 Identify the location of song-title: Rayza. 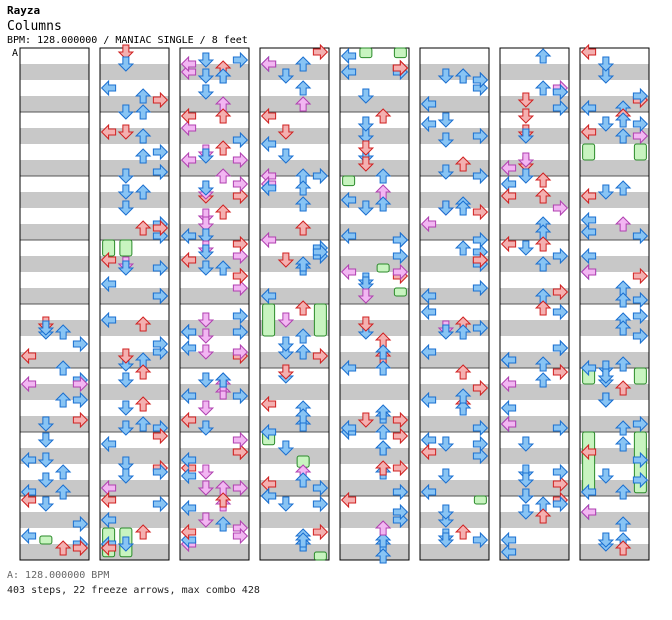
(24, 10).